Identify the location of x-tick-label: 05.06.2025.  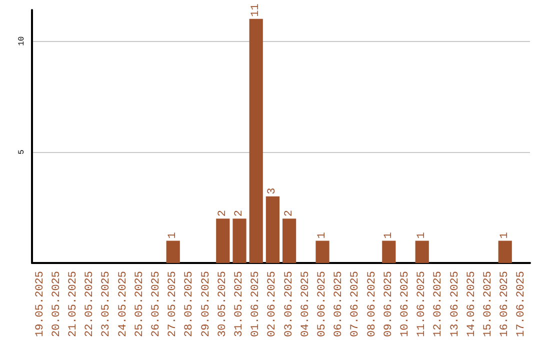
(322, 304).